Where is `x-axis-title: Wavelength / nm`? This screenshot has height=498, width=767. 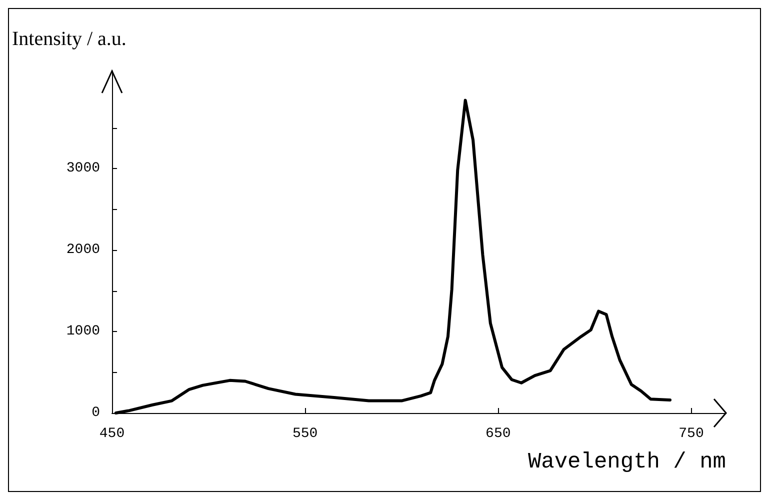 x-axis-title: Wavelength / nm is located at coordinates (627, 462).